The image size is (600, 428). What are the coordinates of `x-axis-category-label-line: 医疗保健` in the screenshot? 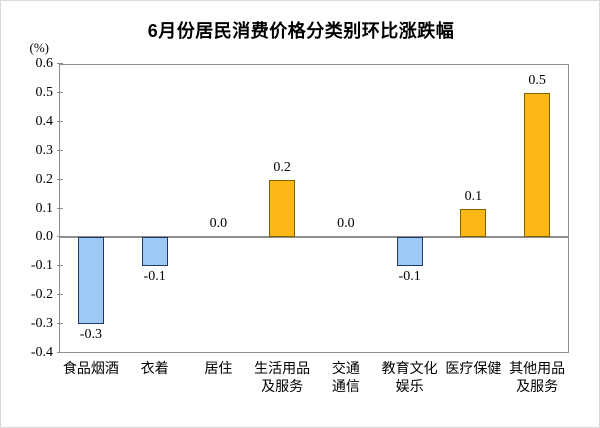 It's located at (473, 368).